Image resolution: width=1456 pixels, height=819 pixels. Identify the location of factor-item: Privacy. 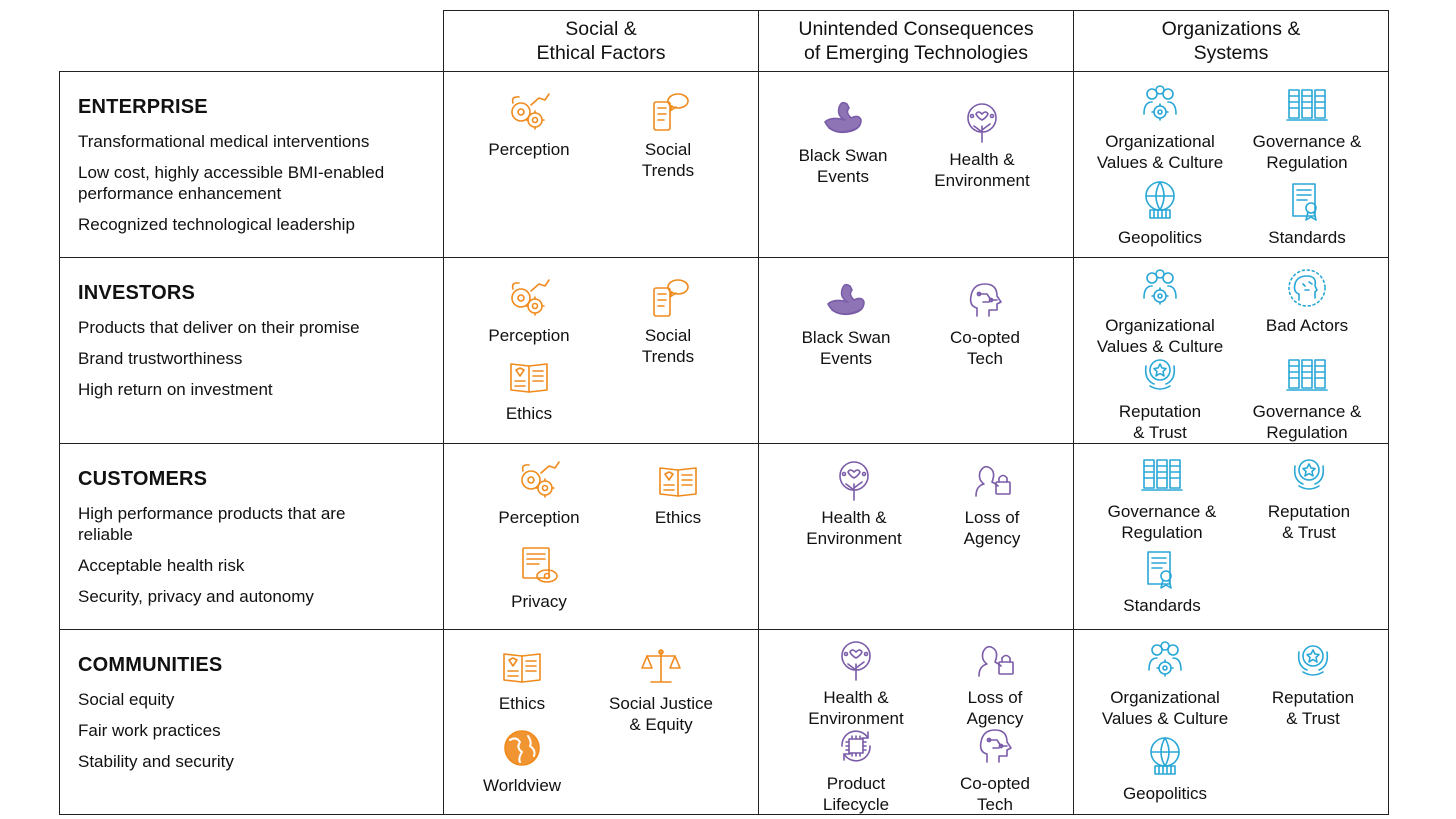
(539, 578).